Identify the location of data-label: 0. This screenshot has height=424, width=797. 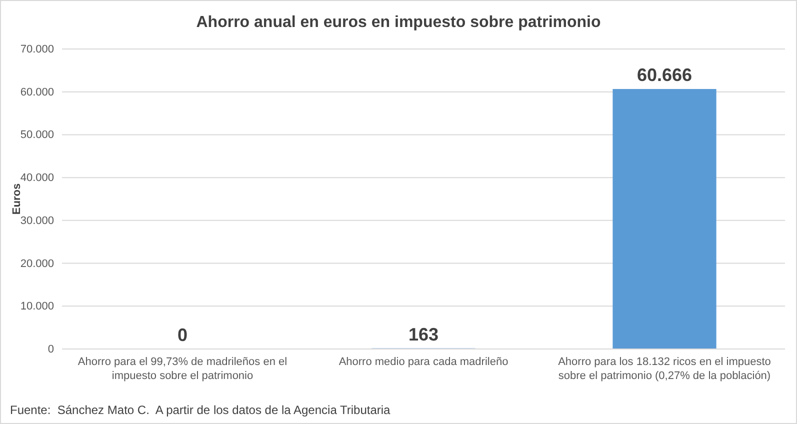
(182, 335).